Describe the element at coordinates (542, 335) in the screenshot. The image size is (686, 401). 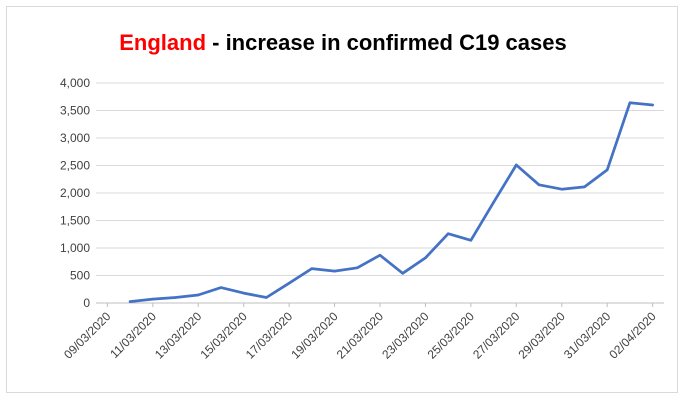
I see `x-tick-label: 29/03/2020` at that location.